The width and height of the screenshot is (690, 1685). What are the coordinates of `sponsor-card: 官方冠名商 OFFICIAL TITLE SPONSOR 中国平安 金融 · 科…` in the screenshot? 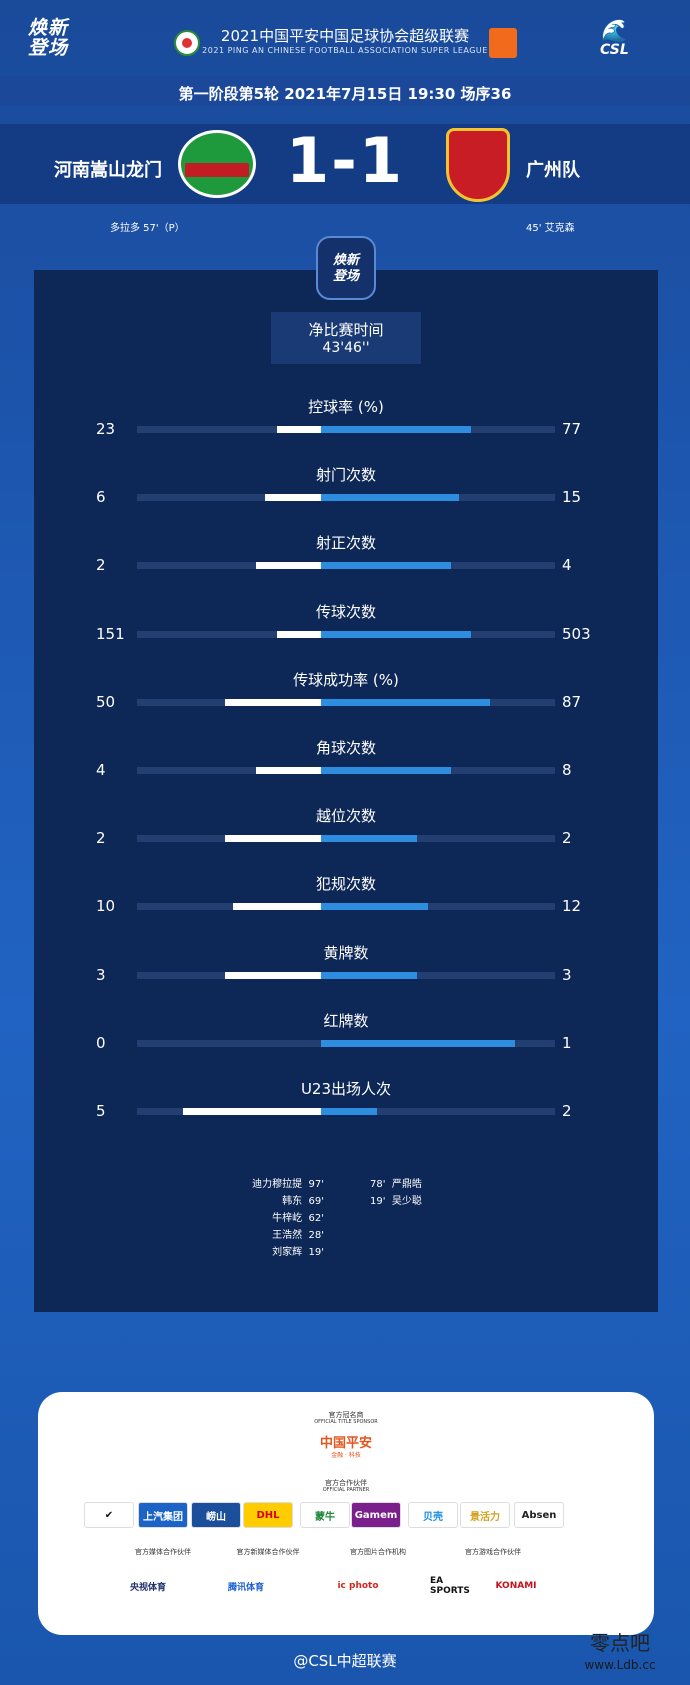 It's located at (346, 1513).